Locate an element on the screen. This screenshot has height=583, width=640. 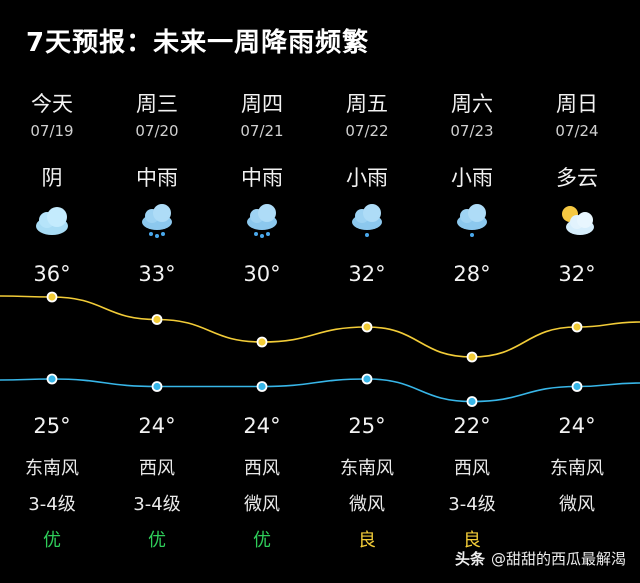
page-title: 7天预报：未来一周降雨频繁 is located at coordinates (198, 43).